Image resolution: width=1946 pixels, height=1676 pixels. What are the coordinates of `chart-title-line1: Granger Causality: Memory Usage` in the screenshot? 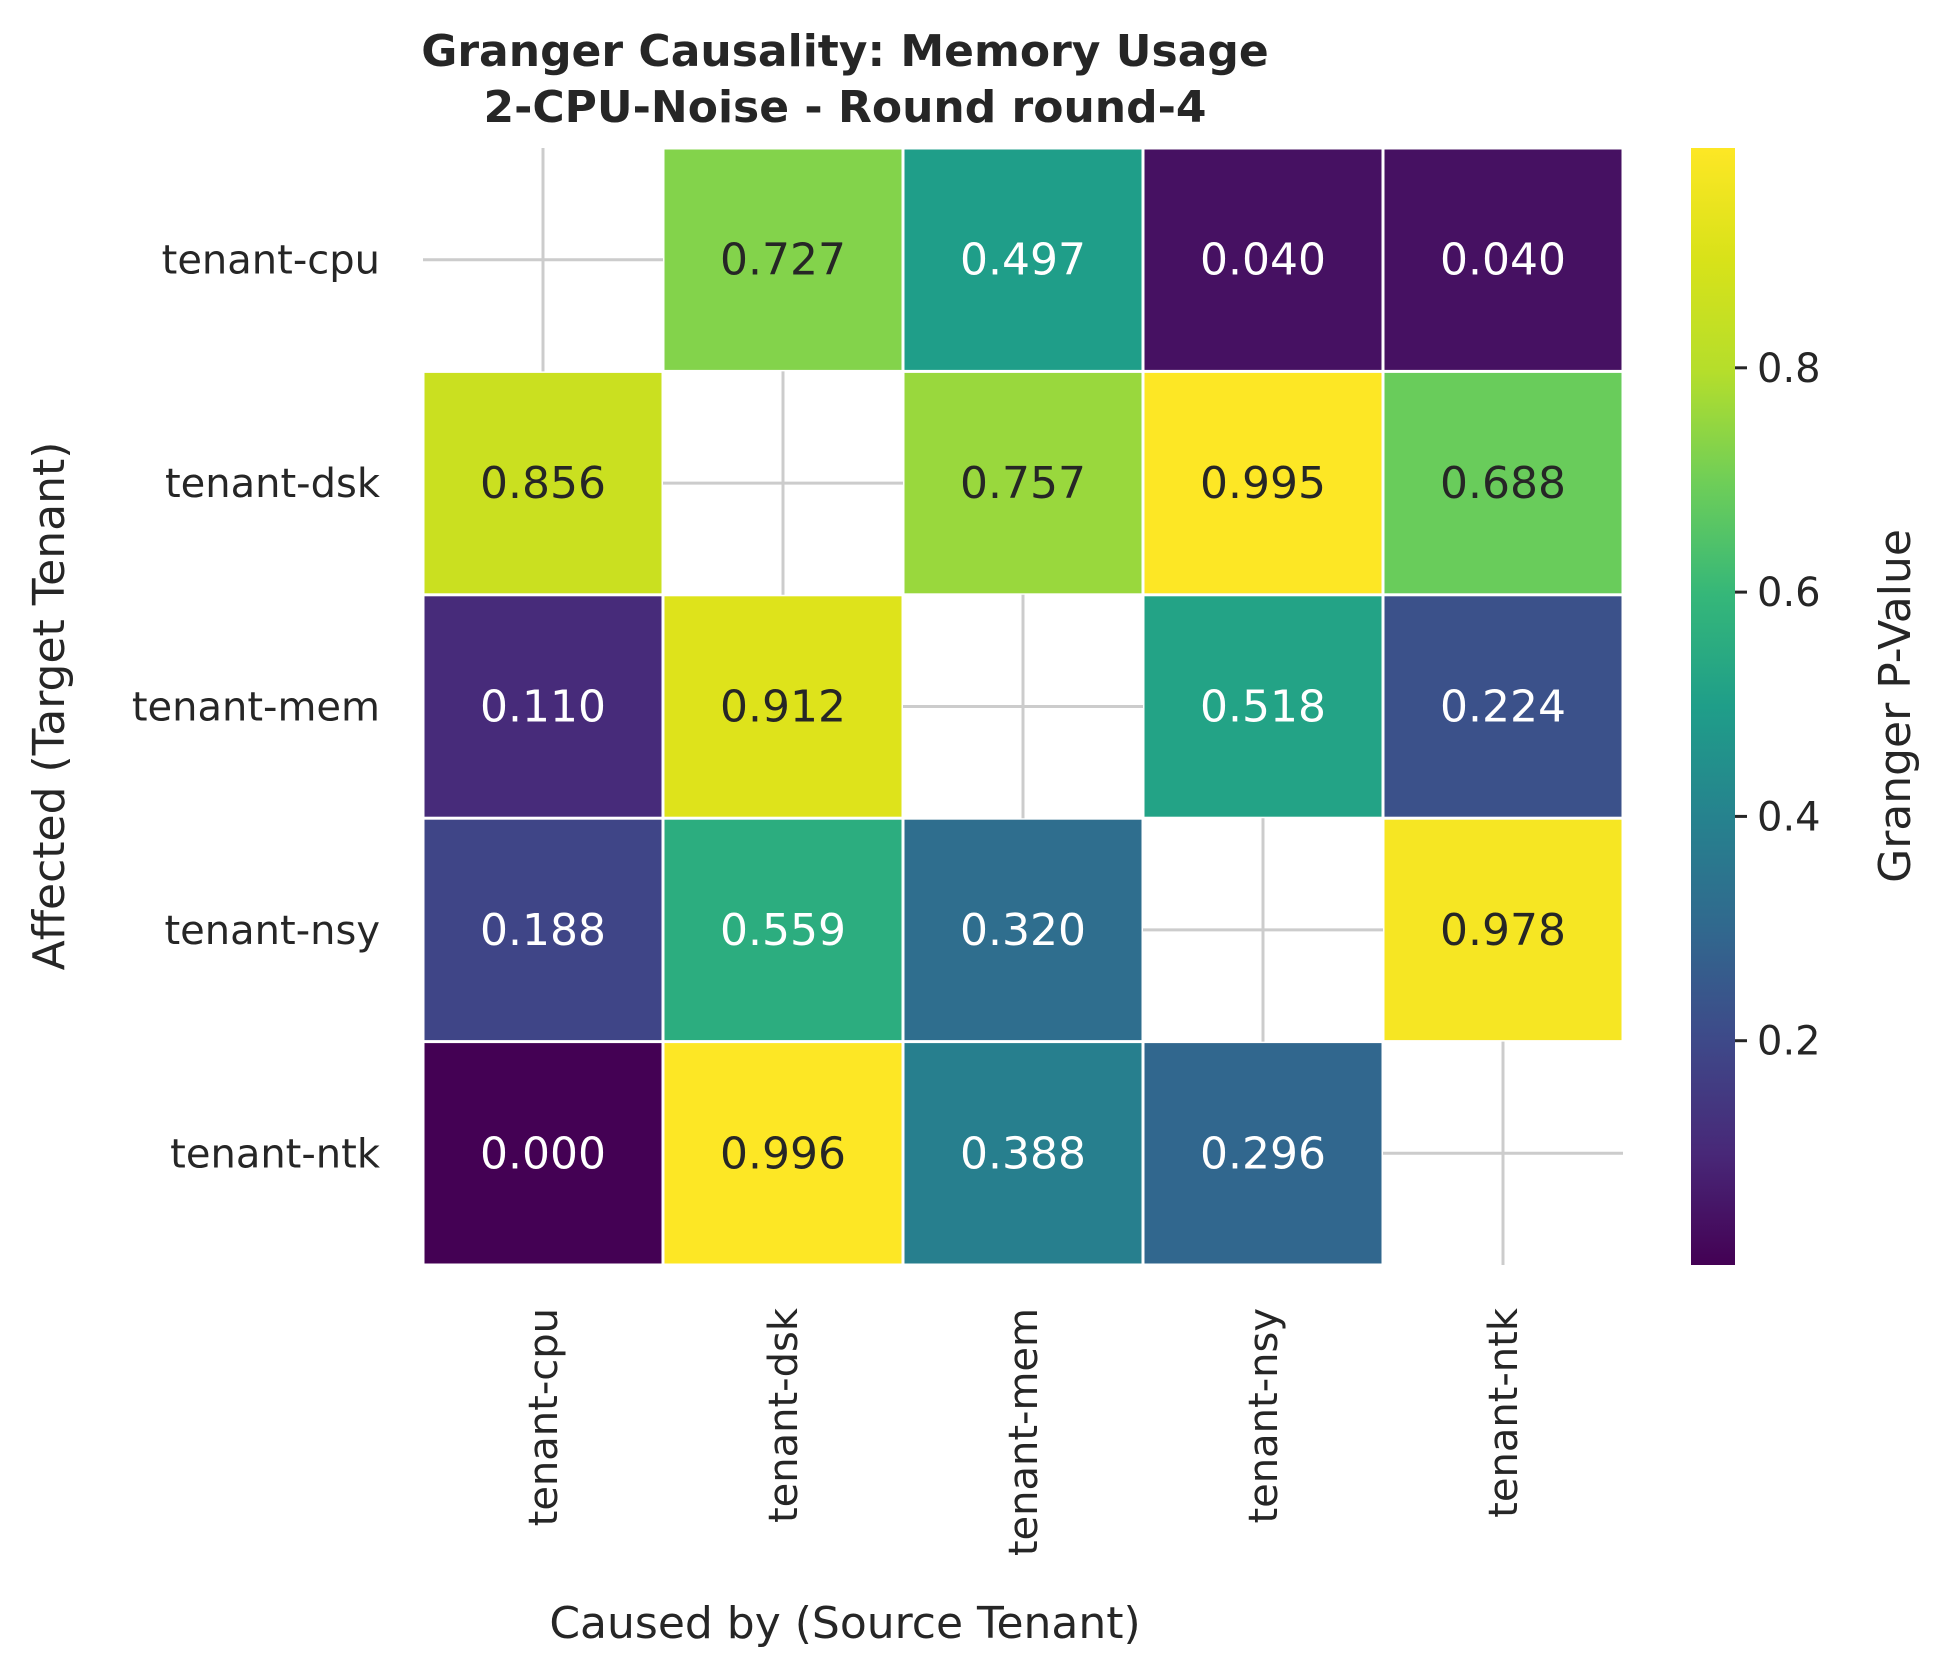 It's located at (845, 51).